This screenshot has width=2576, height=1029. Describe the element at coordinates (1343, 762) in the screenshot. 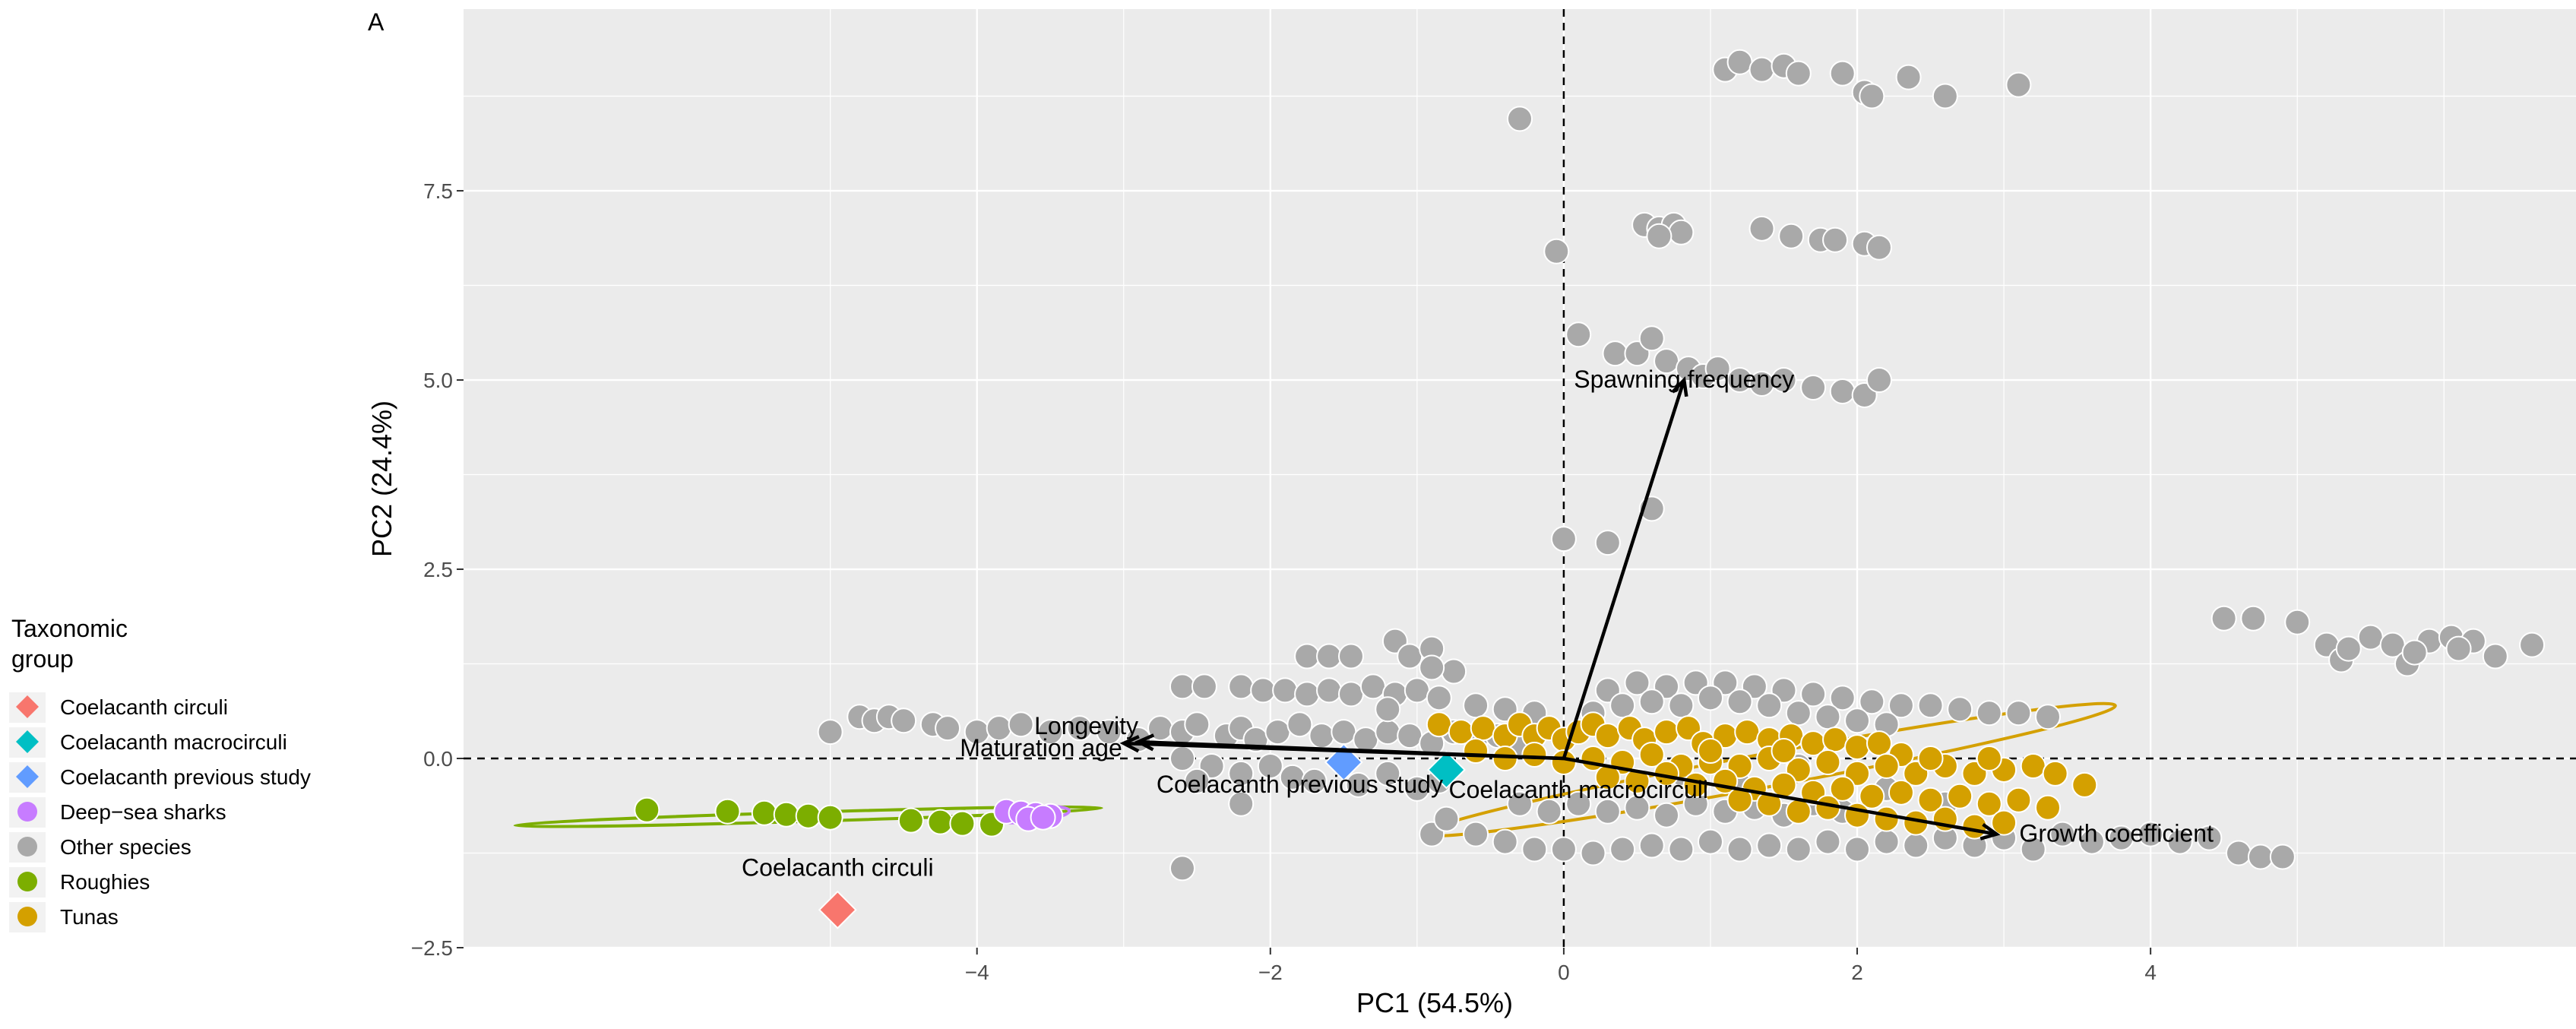

I see `point-coelacanth-previous-study` at that location.